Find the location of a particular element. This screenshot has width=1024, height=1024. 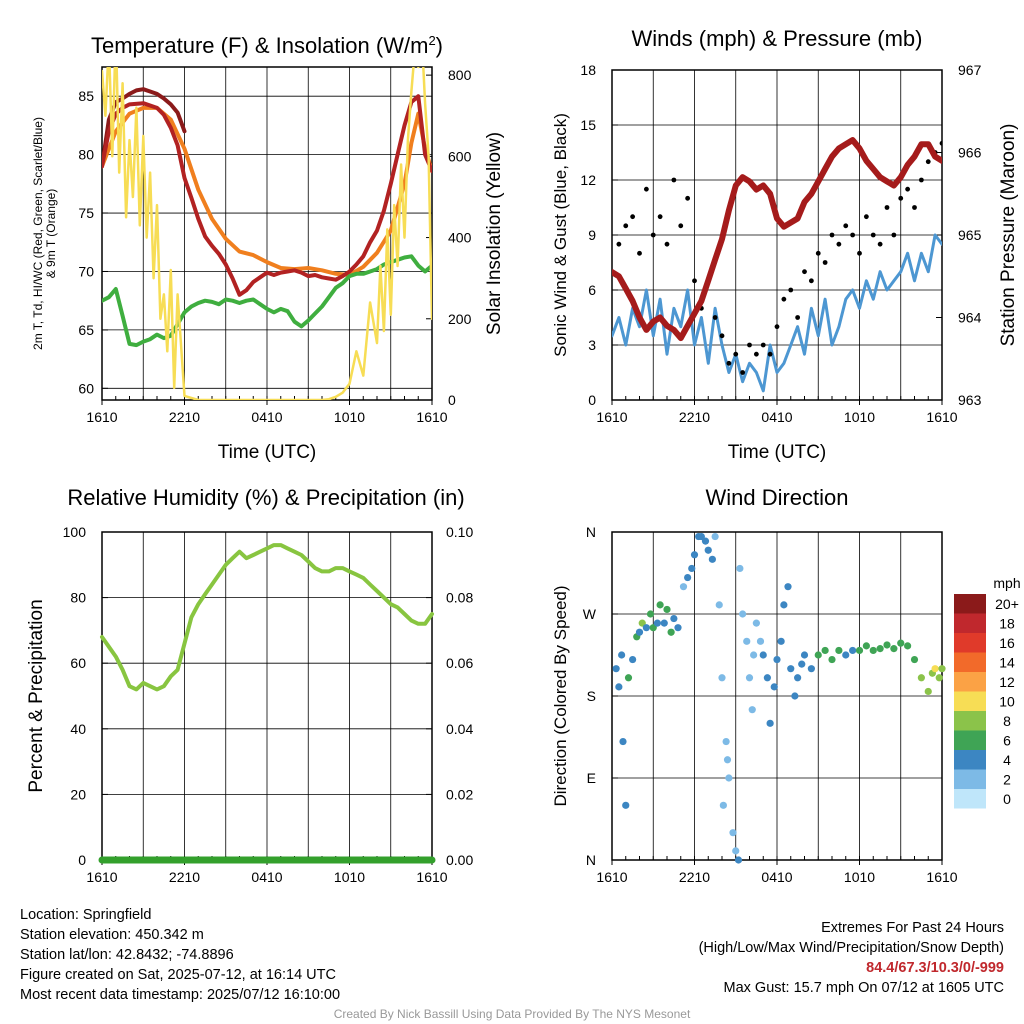

y2-axis-label: Solar Insolation (Yellow) is located at coordinates (494, 233).